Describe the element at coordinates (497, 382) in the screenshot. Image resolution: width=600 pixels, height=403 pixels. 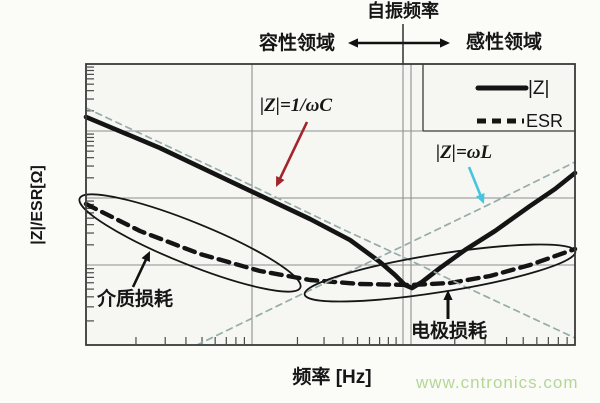
I see `watermark-text: www.cntronics.com` at that location.